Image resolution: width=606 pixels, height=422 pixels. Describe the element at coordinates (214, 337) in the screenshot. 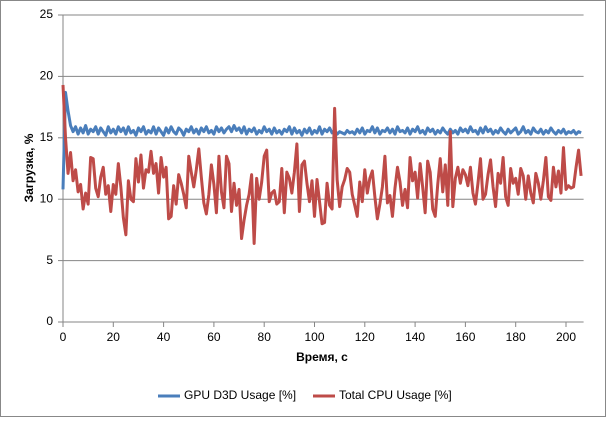

I see `x-tick-label: 60` at that location.